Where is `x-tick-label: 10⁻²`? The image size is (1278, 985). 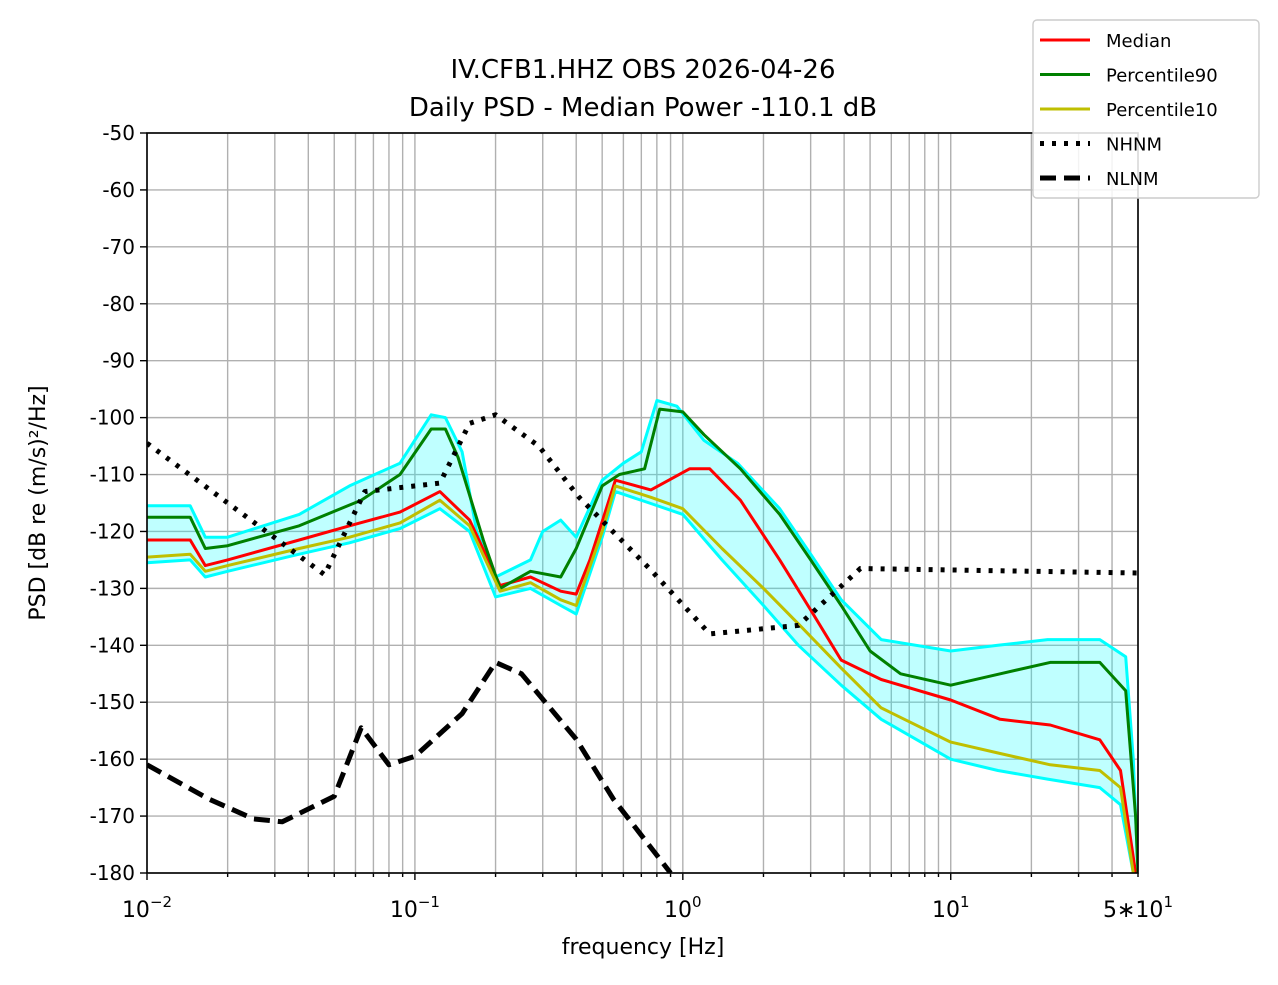 x-tick-label: 10⁻² is located at coordinates (147, 908).